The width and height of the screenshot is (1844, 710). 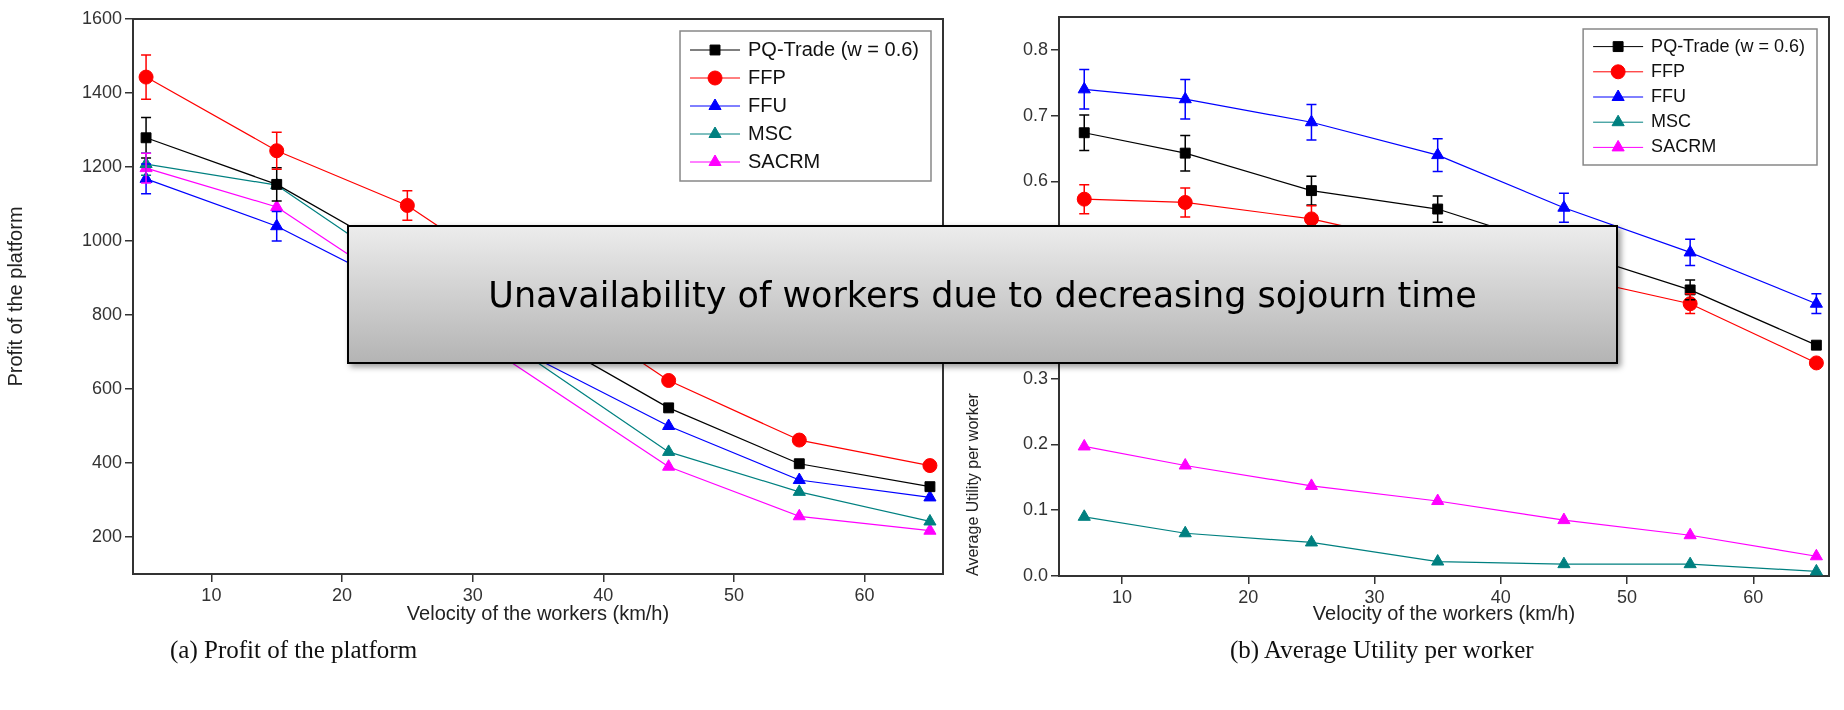 What do you see at coordinates (1035, 180) in the screenshot?
I see `y-tick-label: 0.6` at bounding box center [1035, 180].